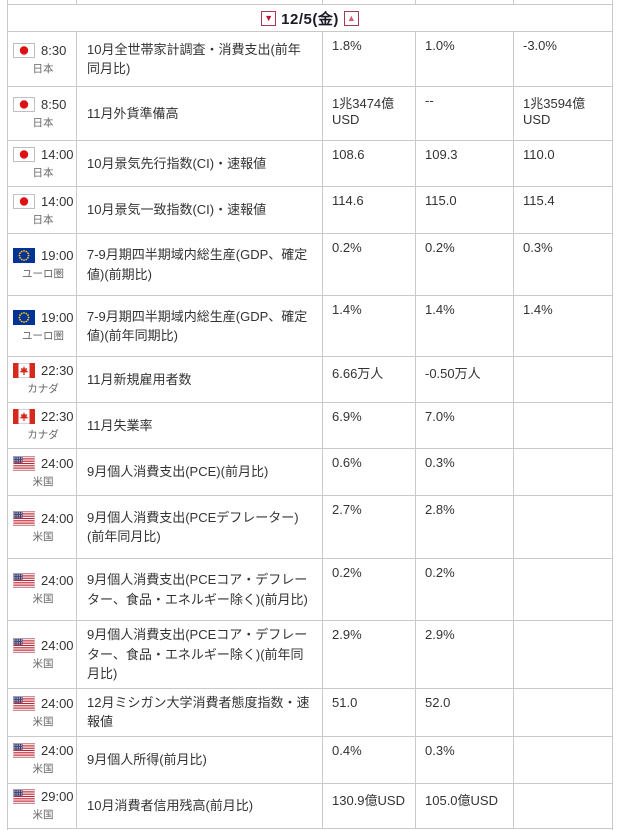 This screenshot has width=620, height=830. What do you see at coordinates (464, 113) in the screenshot?
I see `forecast-value-cell: --` at bounding box center [464, 113].